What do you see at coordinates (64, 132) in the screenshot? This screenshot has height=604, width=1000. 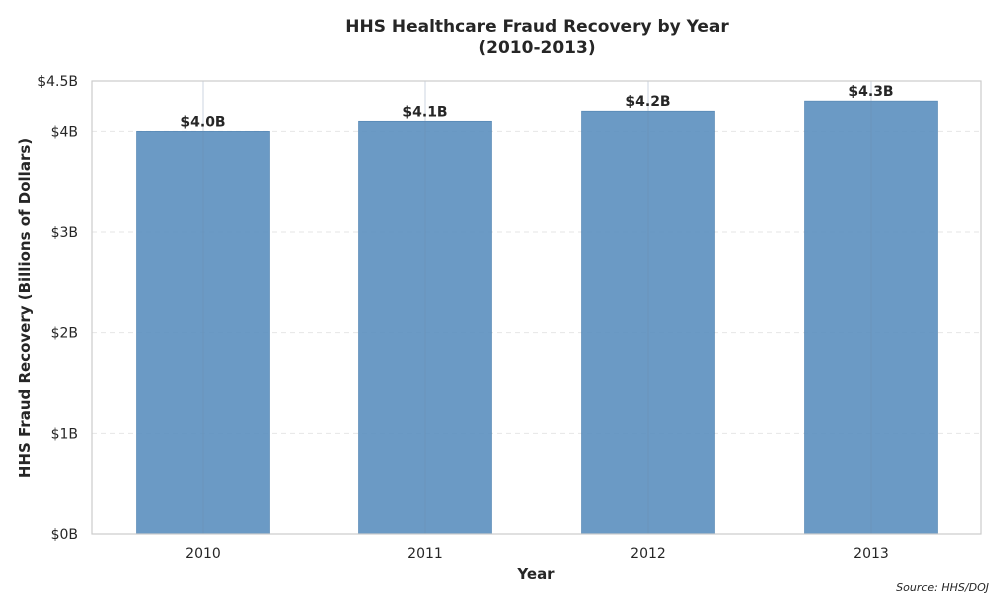 I see `y-tick-label: $4B` at bounding box center [64, 132].